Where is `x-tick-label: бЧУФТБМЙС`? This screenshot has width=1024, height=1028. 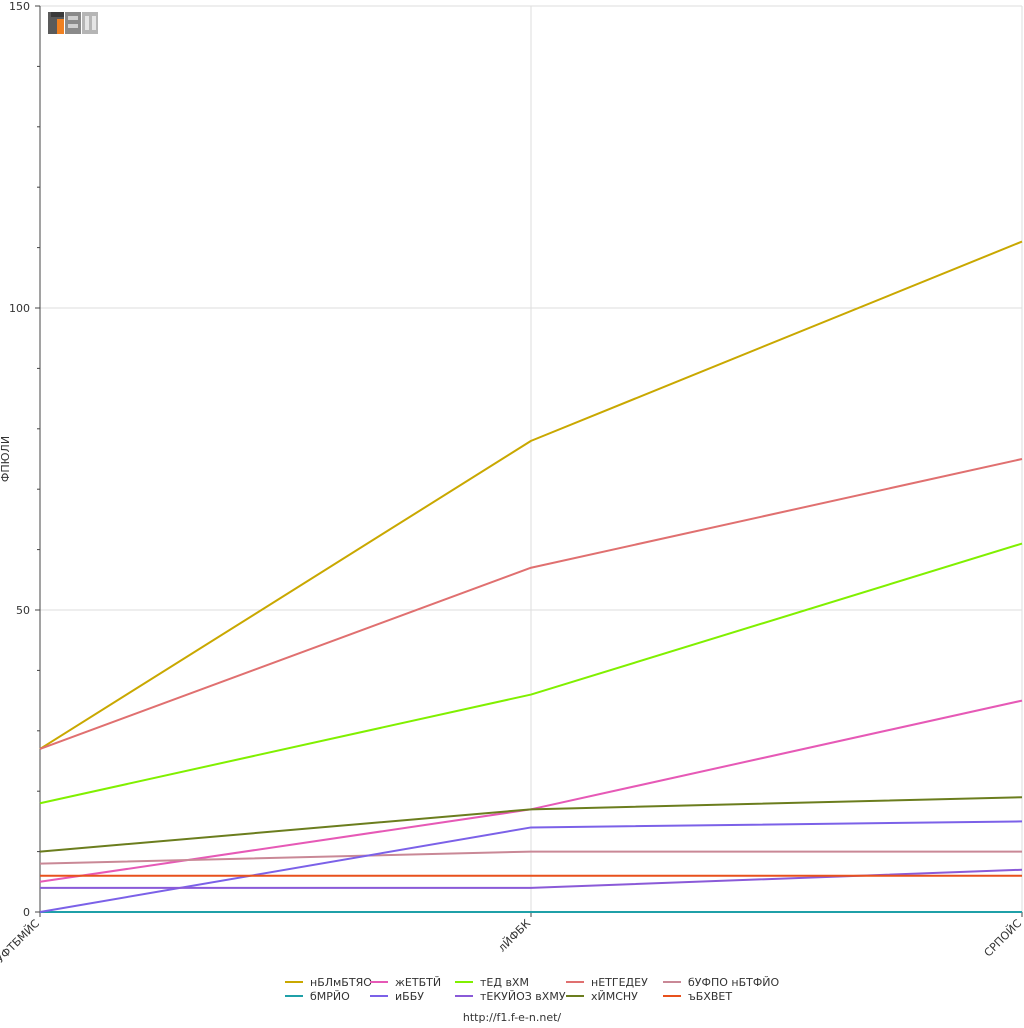 x-tick-label: бЧУФТБМЙС is located at coordinates (21, 946).